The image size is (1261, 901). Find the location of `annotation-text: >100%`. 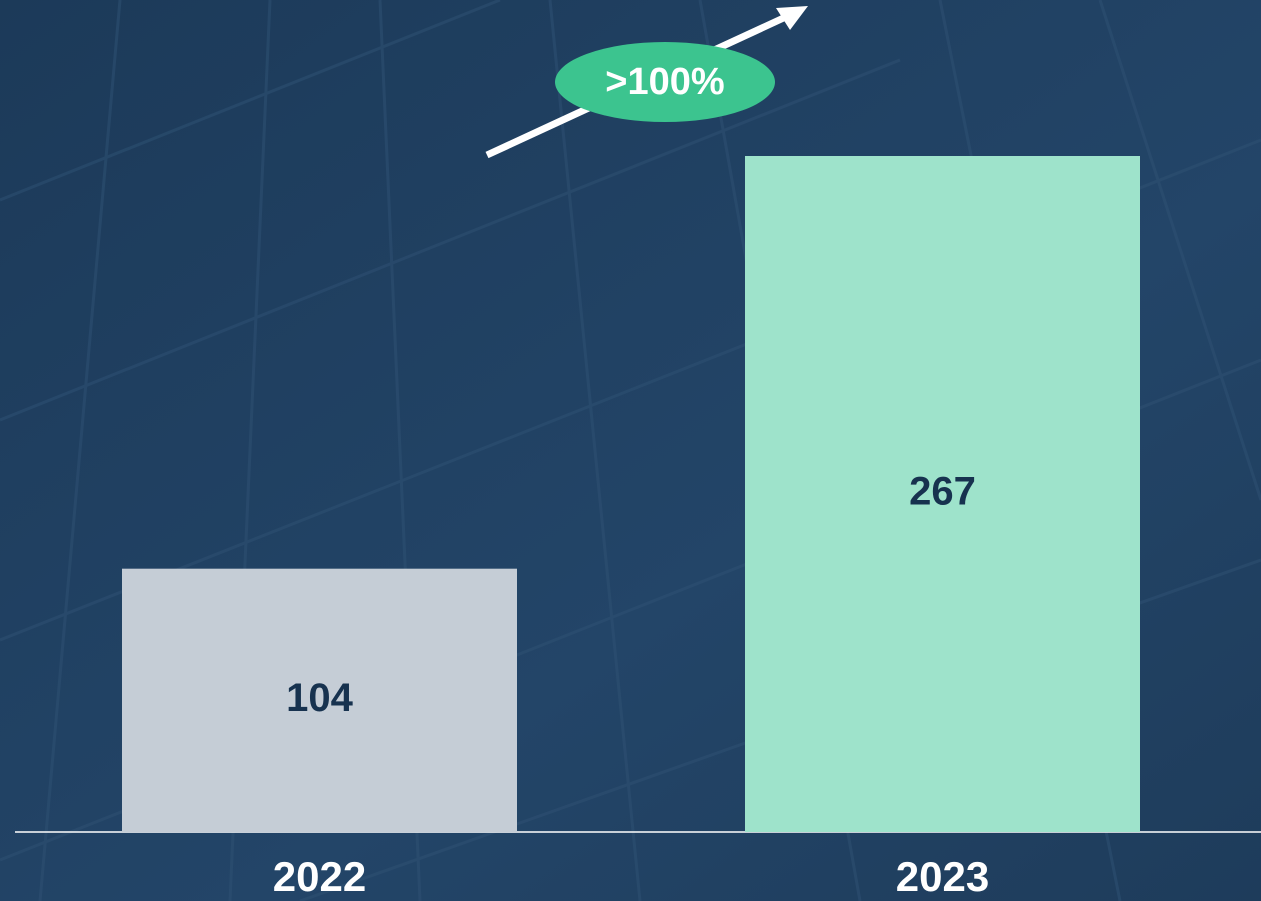

annotation-text: >100% is located at coordinates (664, 82).